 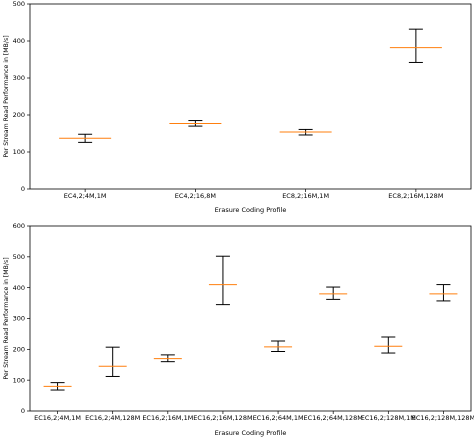 I want to click on x-tick-label: EC16,2;64M,128M, so click(x=333, y=418).